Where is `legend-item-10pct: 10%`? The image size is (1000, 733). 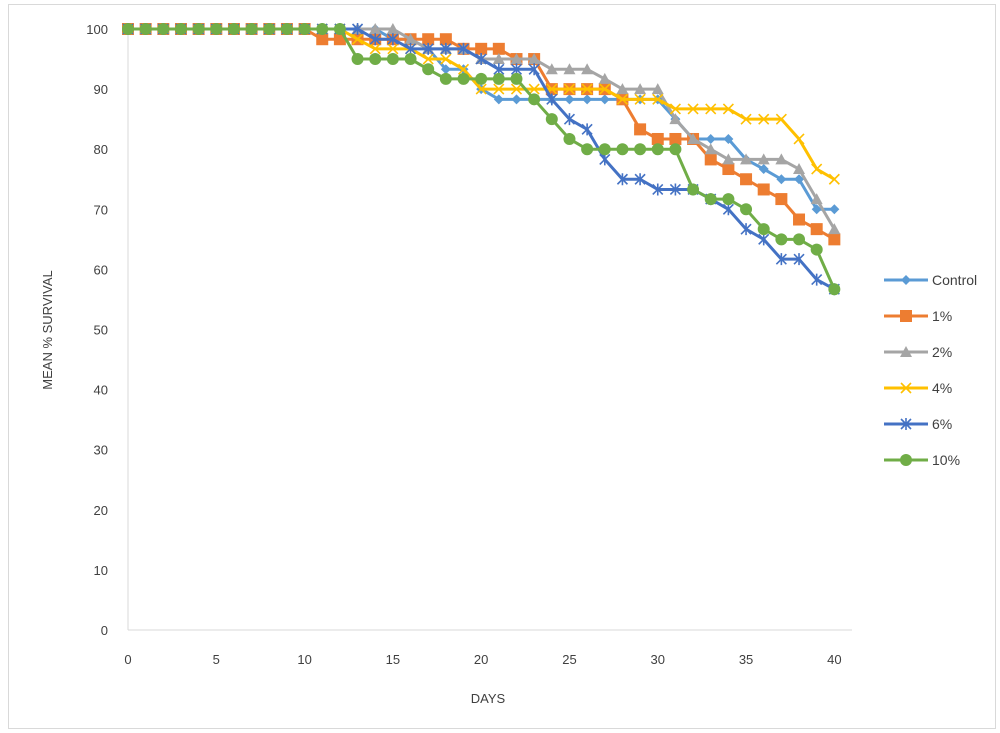
legend-item-10pct: 10% is located at coordinates (922, 460).